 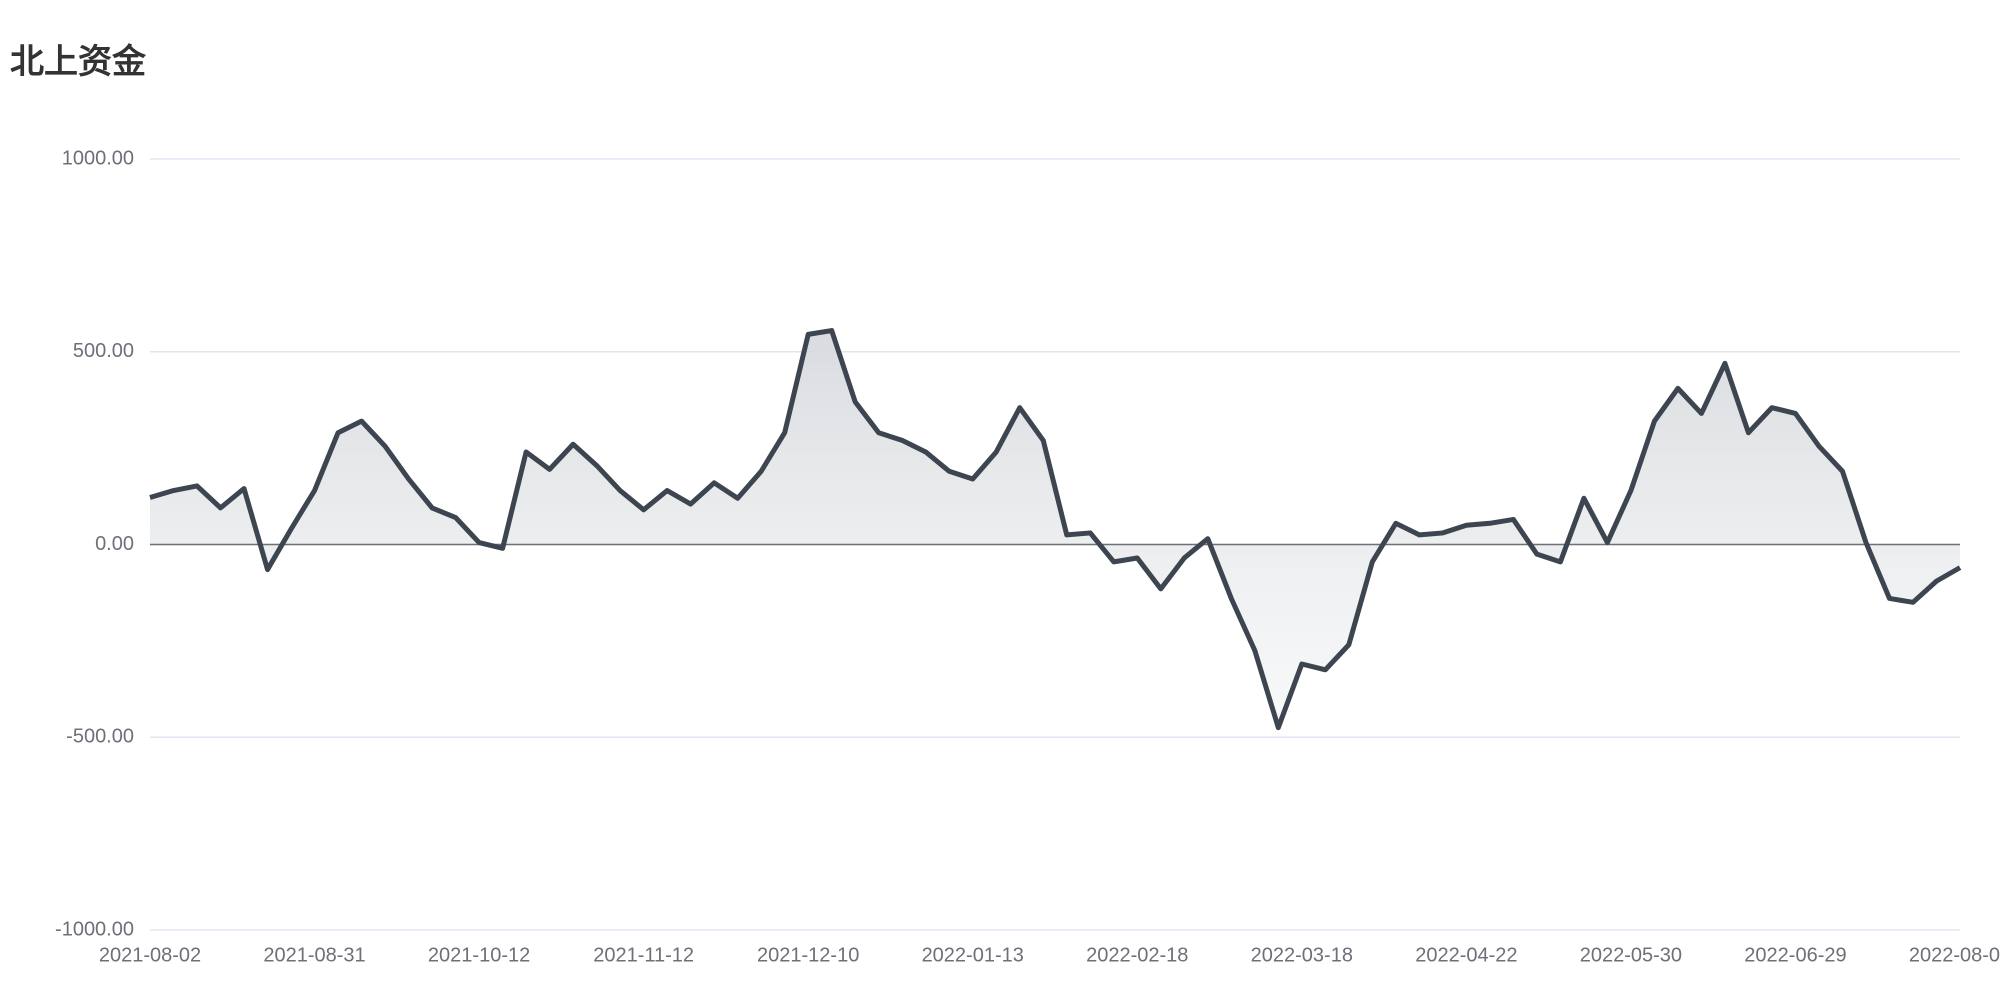 I want to click on x-tick-label: 2022-03-18, so click(x=1302, y=955).